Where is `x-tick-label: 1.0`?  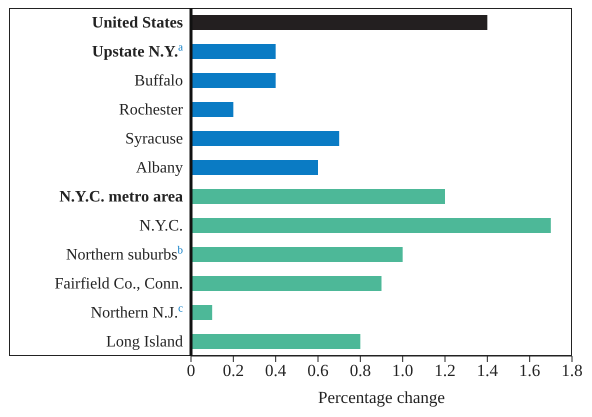 x-tick-label: 1.0 is located at coordinates (403, 370).